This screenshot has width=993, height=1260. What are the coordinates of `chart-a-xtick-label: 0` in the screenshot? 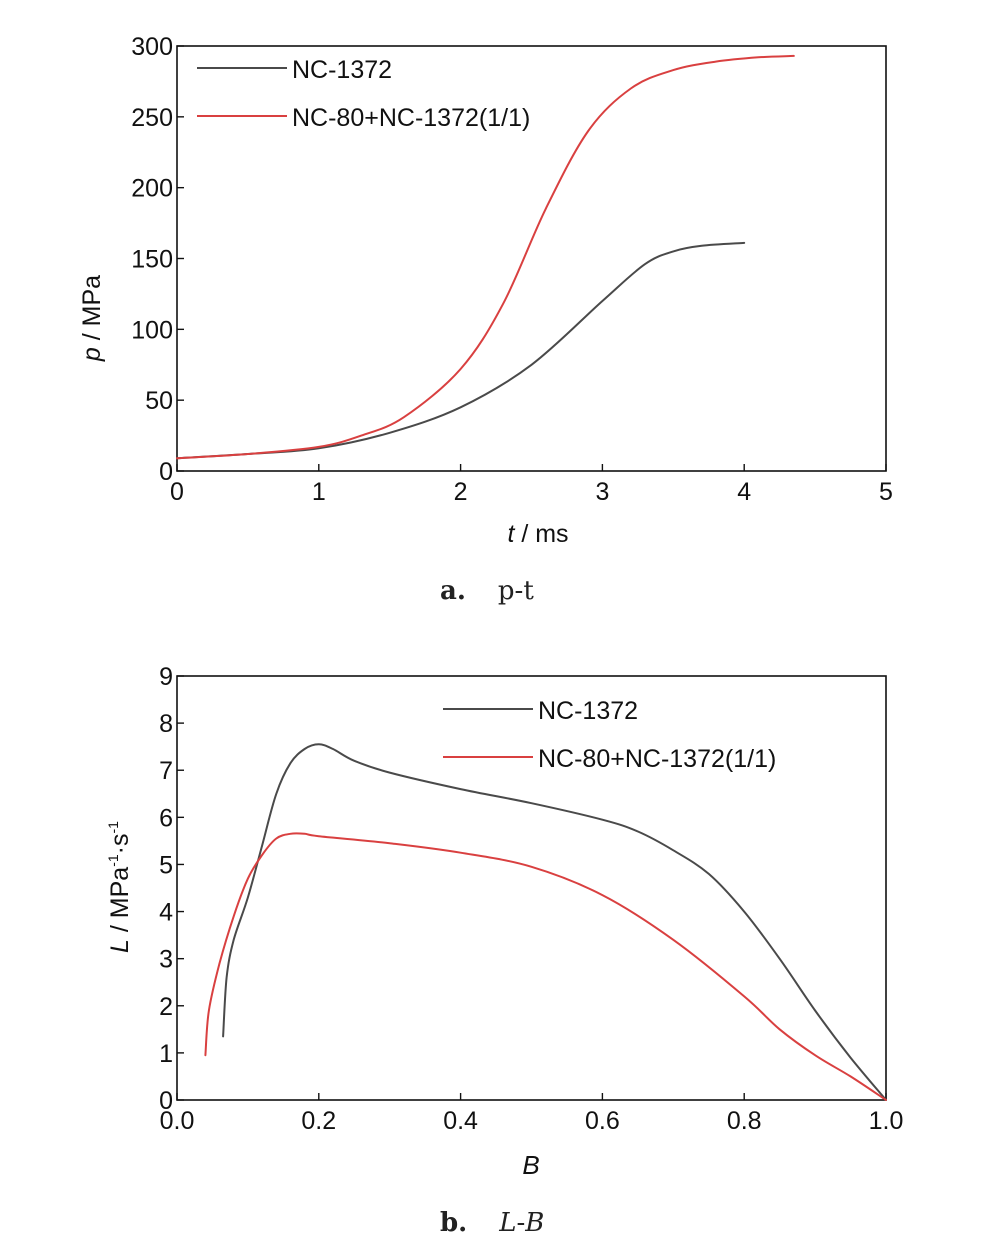 It's located at (177, 492).